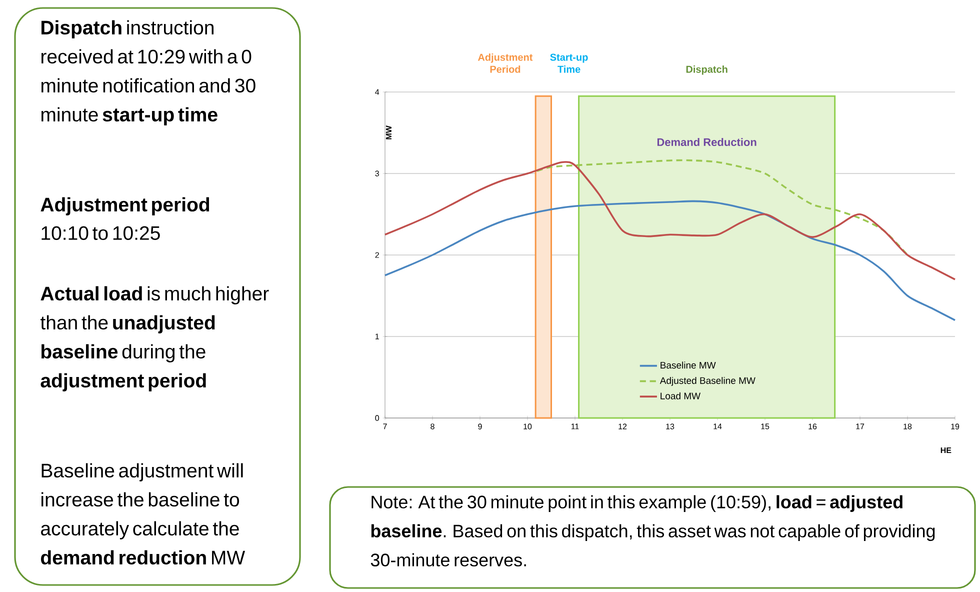 The height and width of the screenshot is (592, 980). Describe the element at coordinates (385, 427) in the screenshot. I see `x-tick-label: 7` at that location.